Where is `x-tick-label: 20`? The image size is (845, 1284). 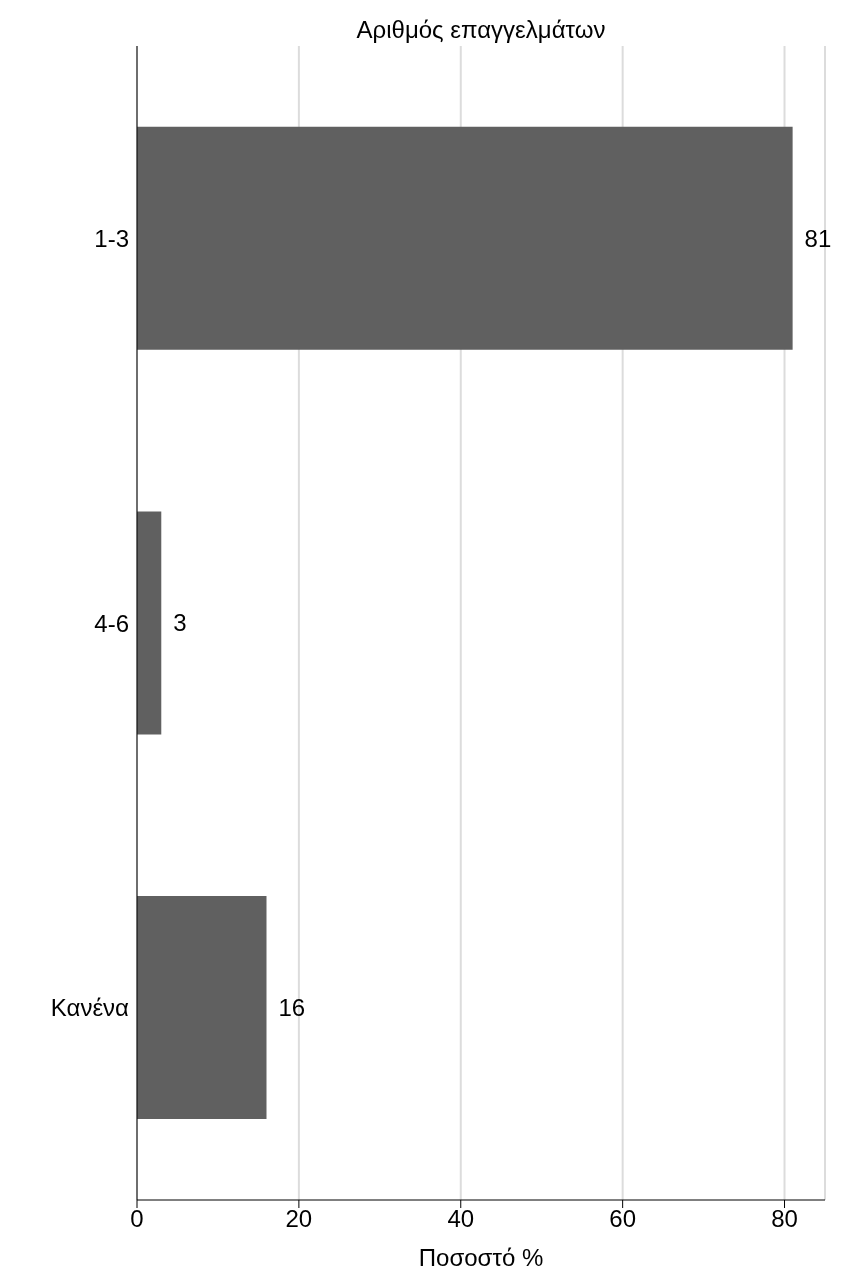
x-tick-label: 20 is located at coordinates (299, 1219).